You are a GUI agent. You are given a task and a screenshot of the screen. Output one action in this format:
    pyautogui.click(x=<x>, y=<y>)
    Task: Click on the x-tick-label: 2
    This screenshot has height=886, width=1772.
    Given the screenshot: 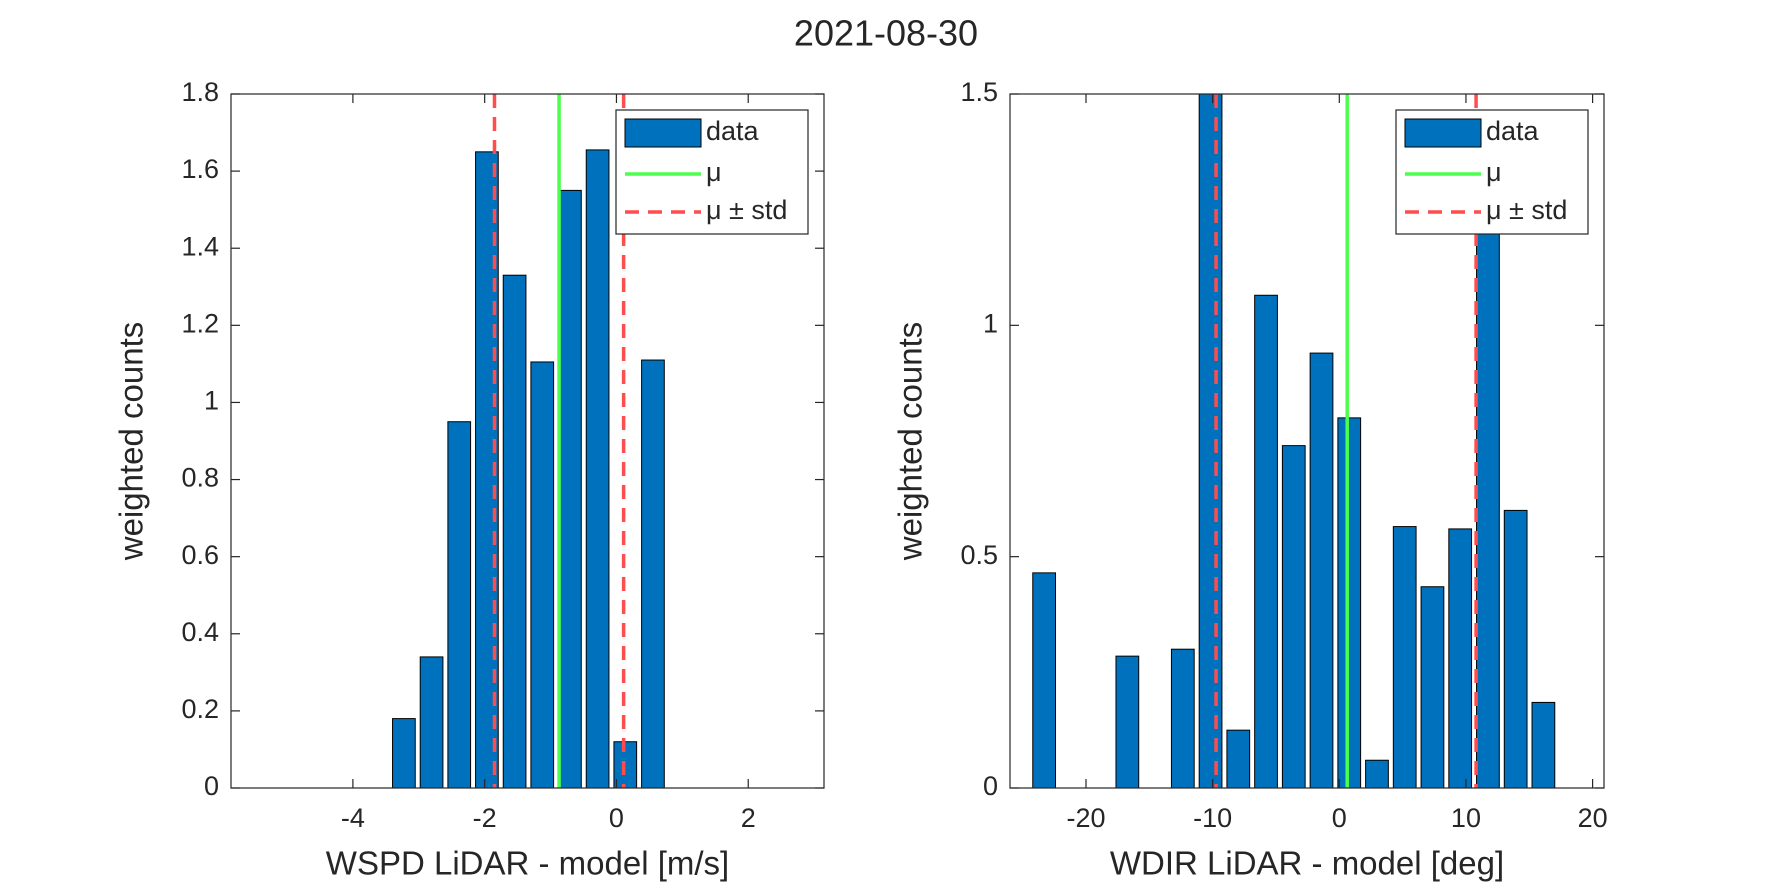 What is the action you would take?
    pyautogui.click(x=748, y=818)
    